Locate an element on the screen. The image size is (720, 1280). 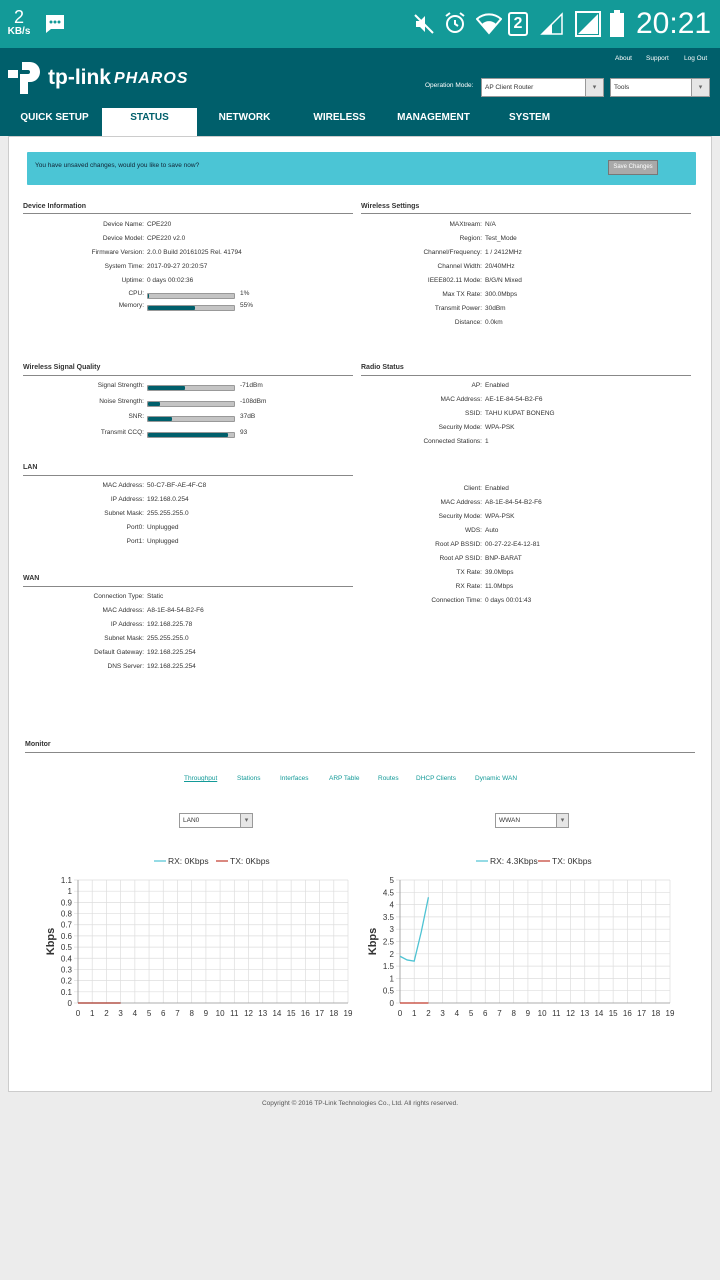
wan-value: Static is located at coordinates (155, 596).